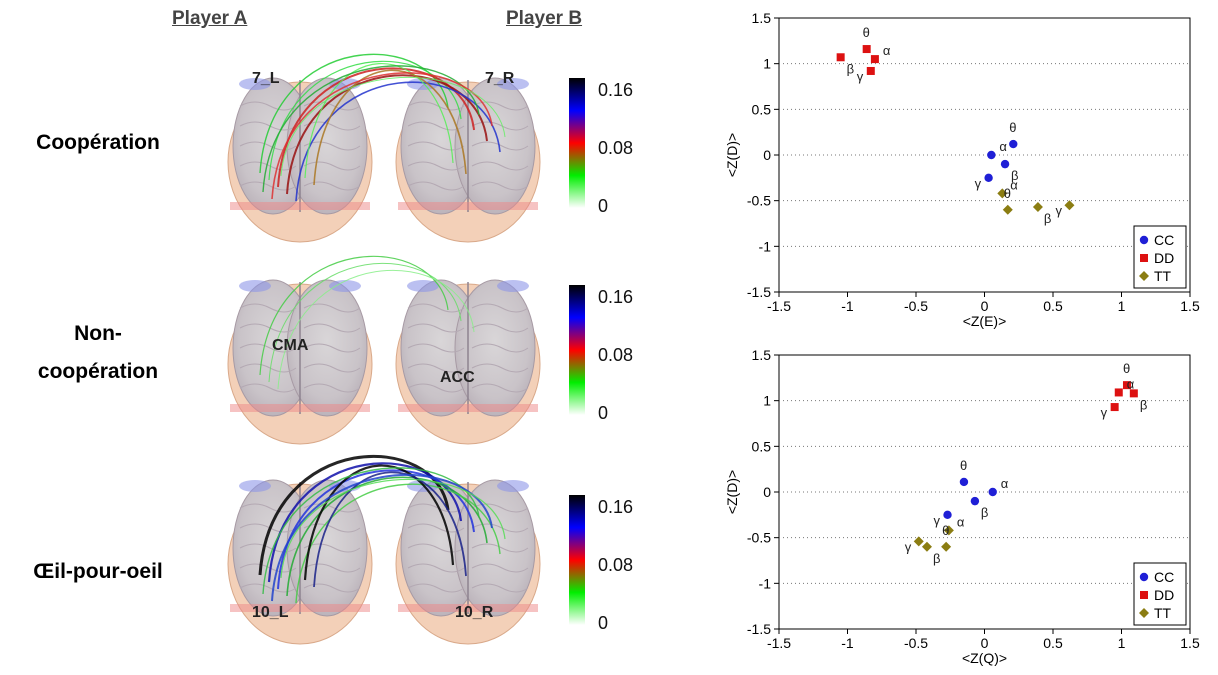 The height and width of the screenshot is (675, 1218). I want to click on x-tick-label: -1, so click(847, 306).